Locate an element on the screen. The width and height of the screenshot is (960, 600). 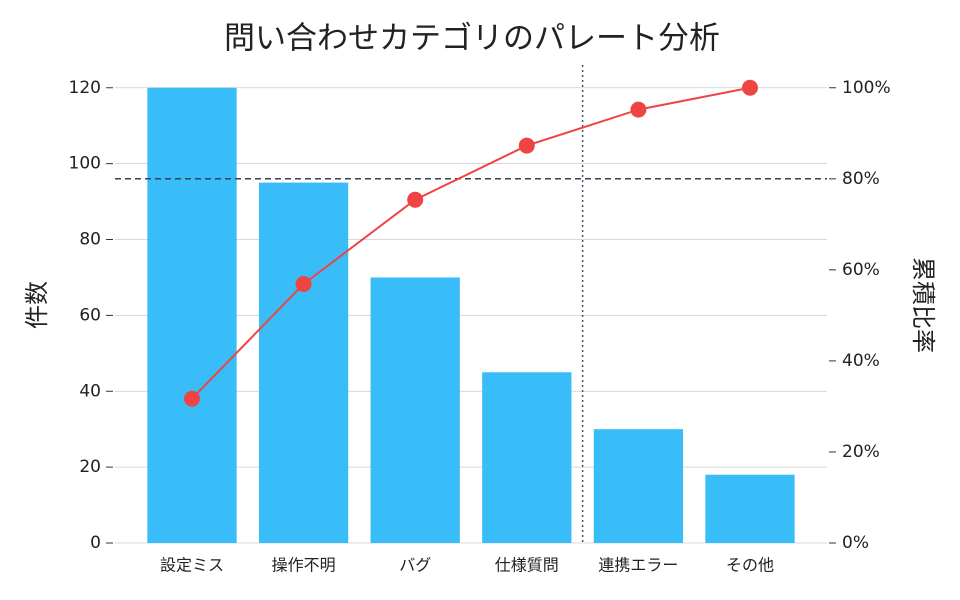
y-tick-label: 0 is located at coordinates (95, 543).